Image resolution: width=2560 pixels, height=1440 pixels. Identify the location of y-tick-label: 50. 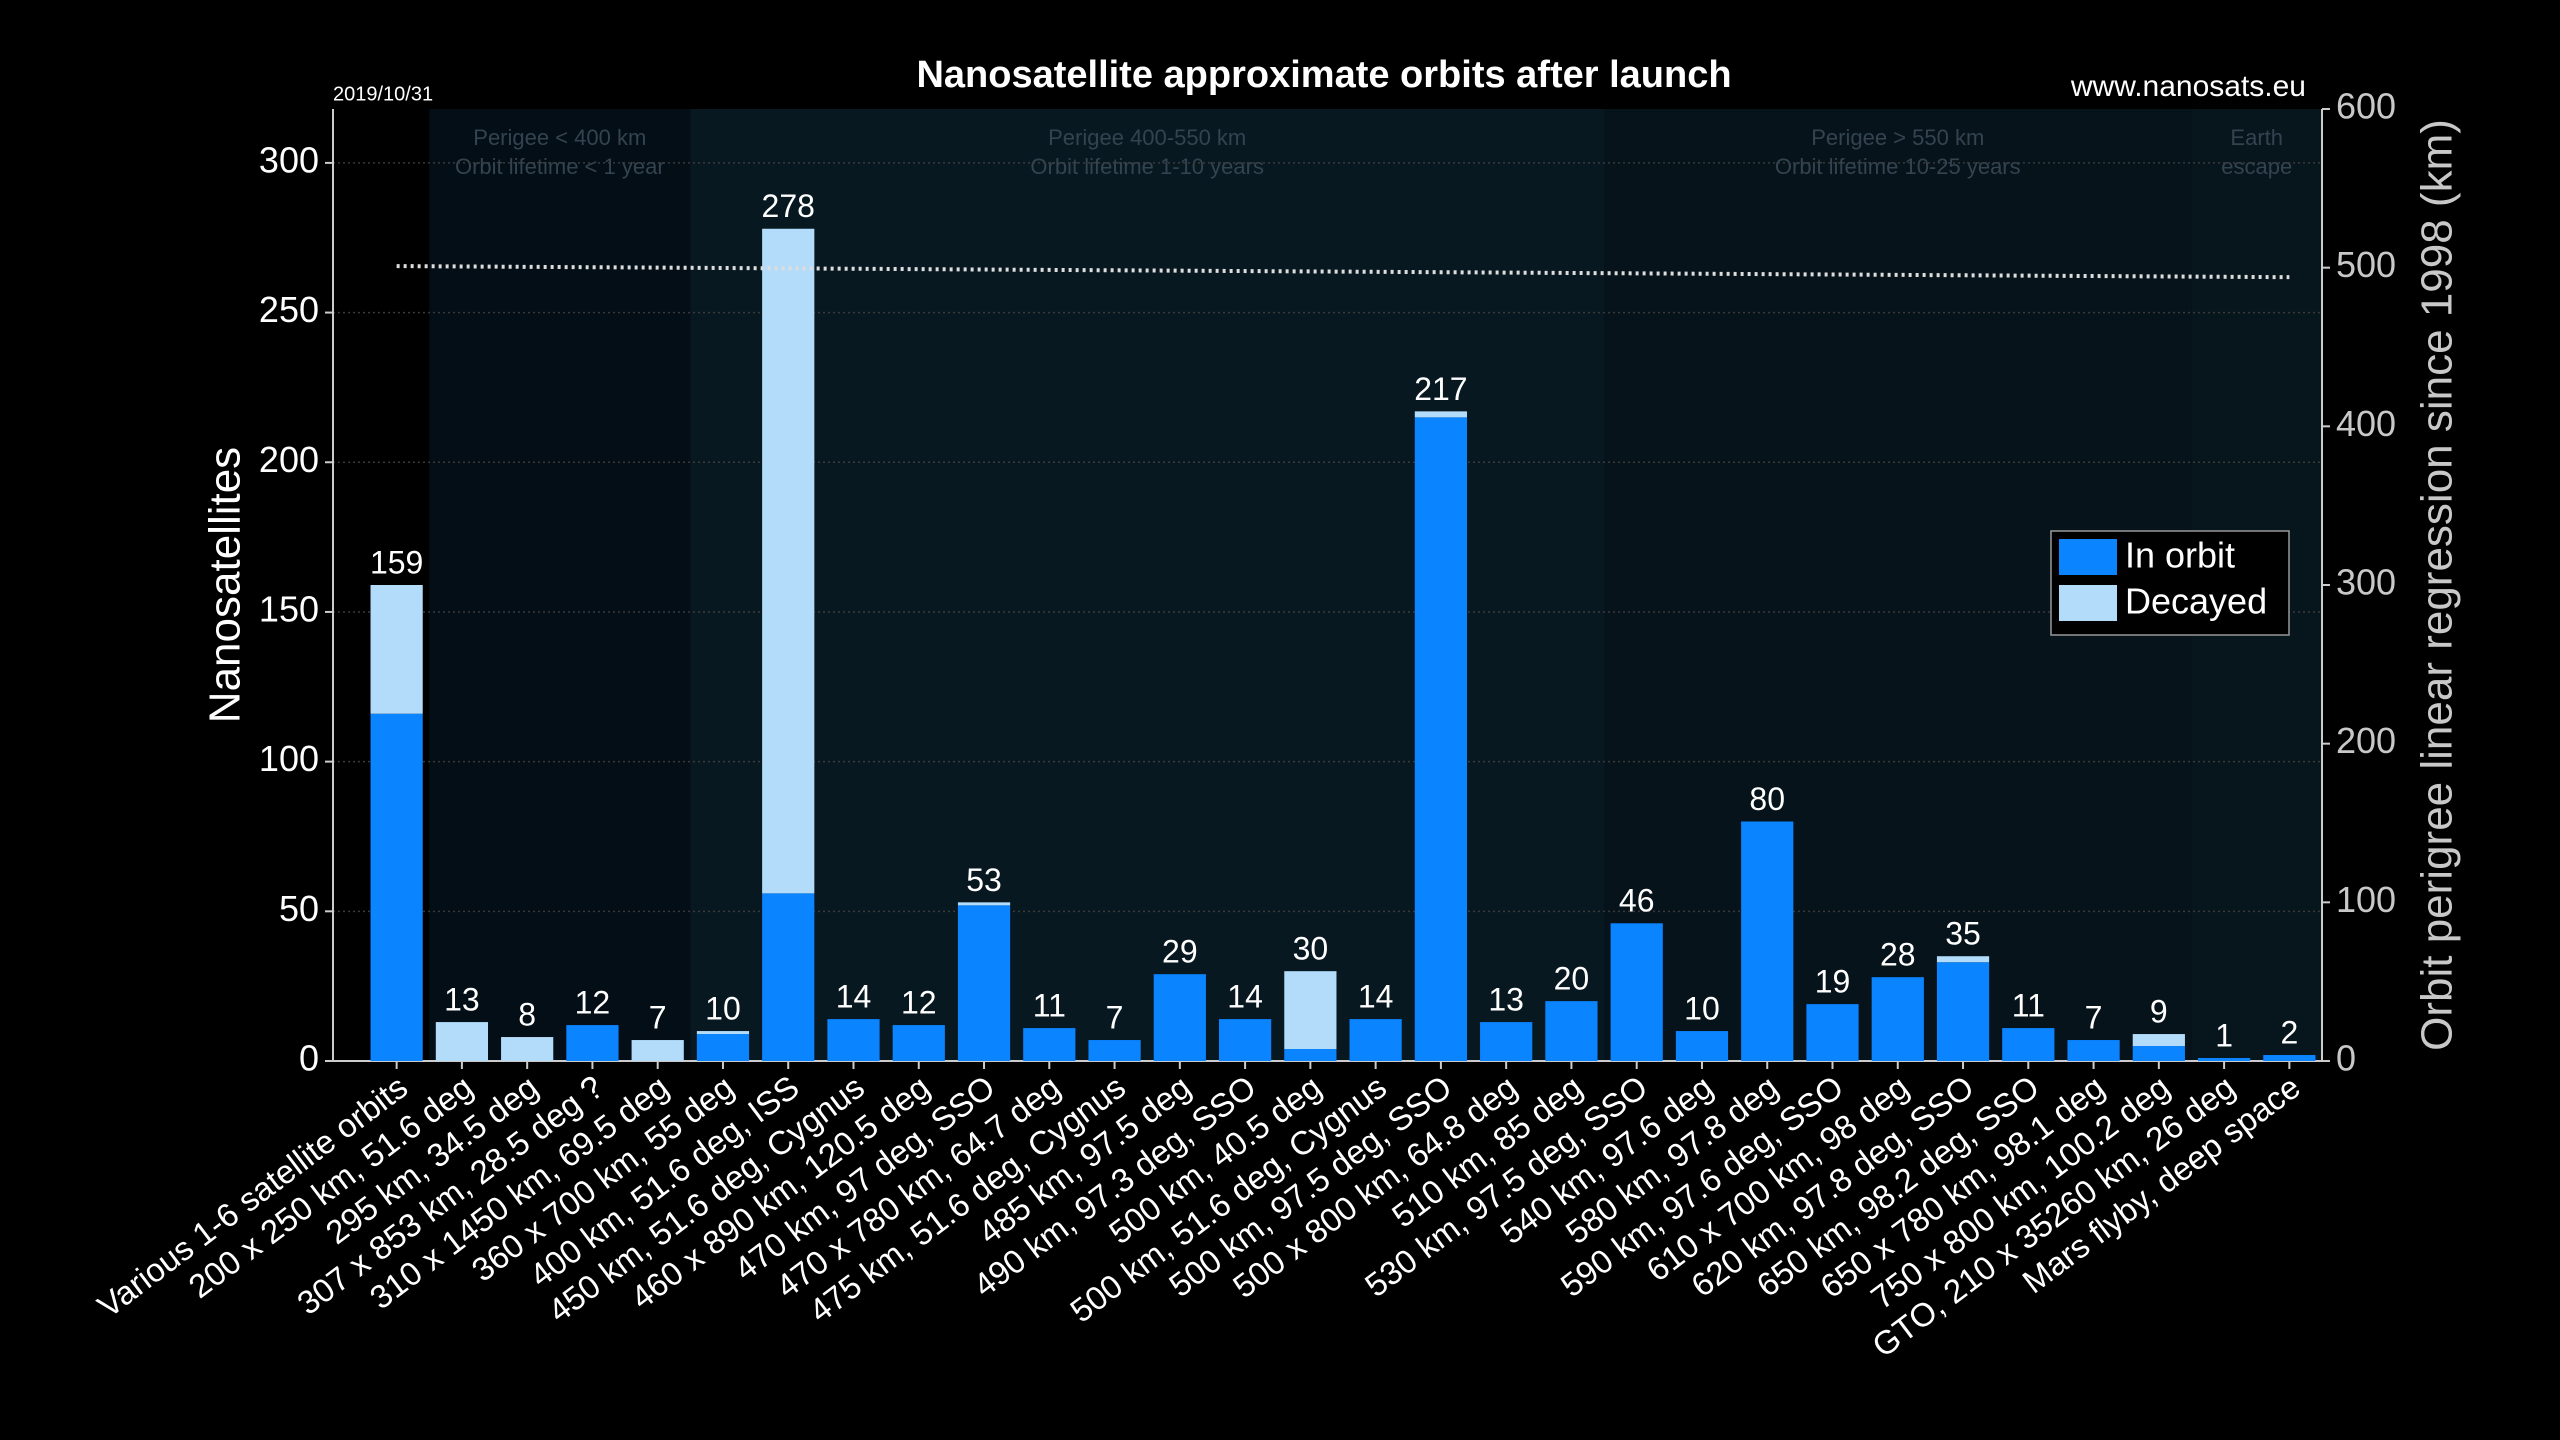
(299, 908).